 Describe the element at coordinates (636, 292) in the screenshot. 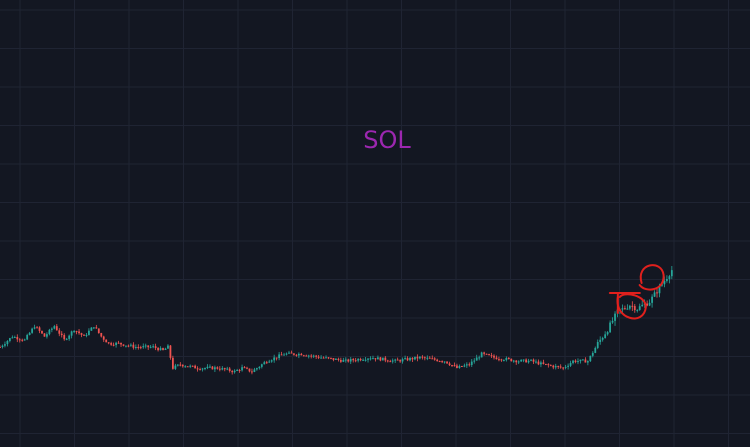

I see `hand-drawn-annotations` at that location.